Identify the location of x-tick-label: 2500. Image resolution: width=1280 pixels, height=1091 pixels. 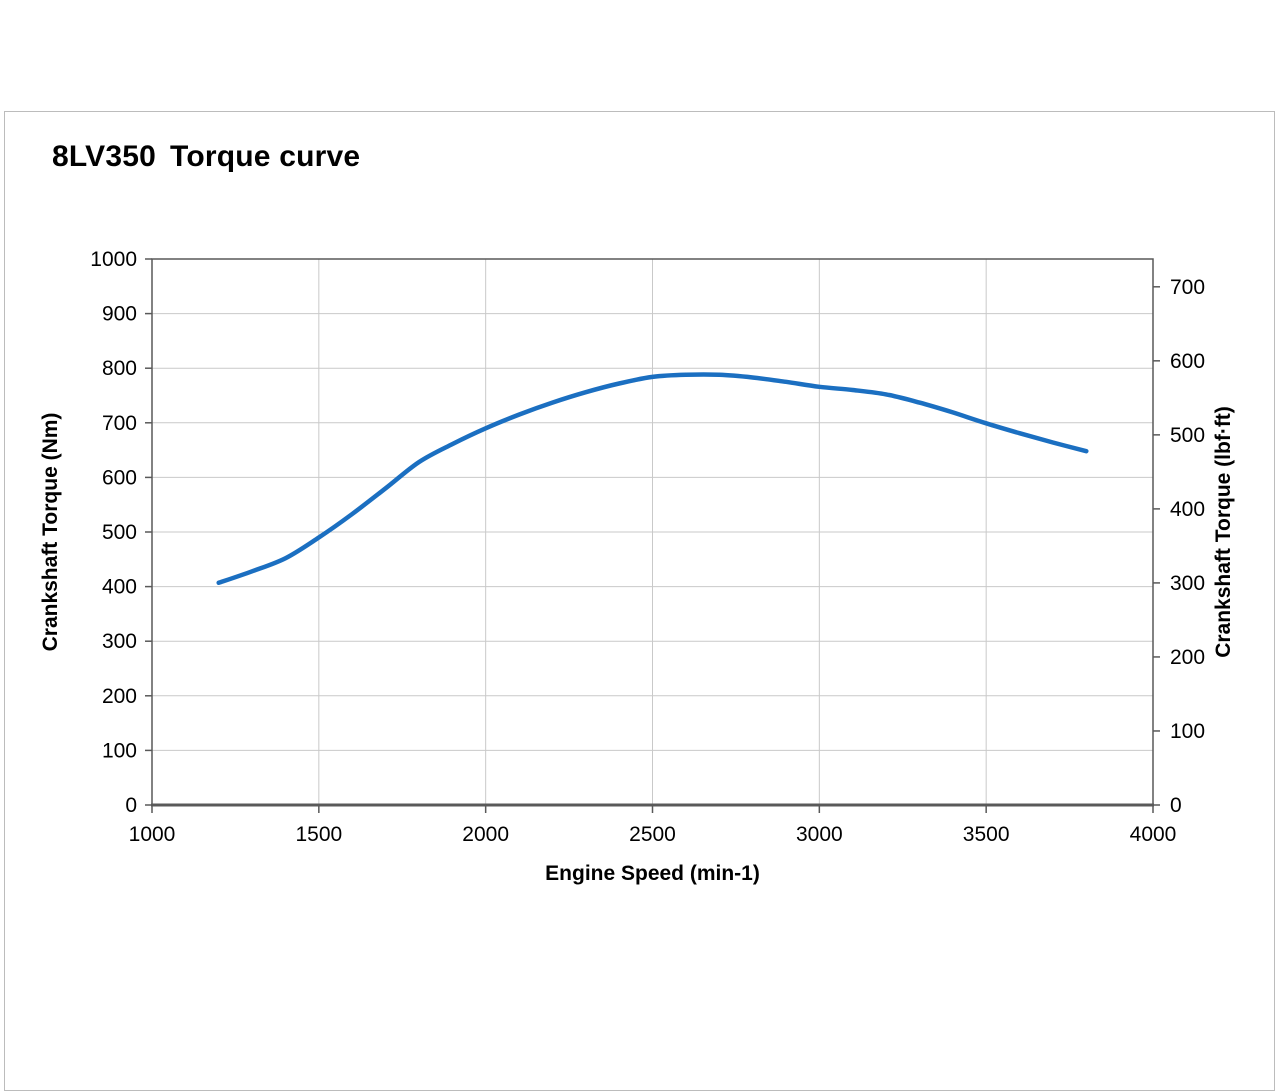
(652, 834).